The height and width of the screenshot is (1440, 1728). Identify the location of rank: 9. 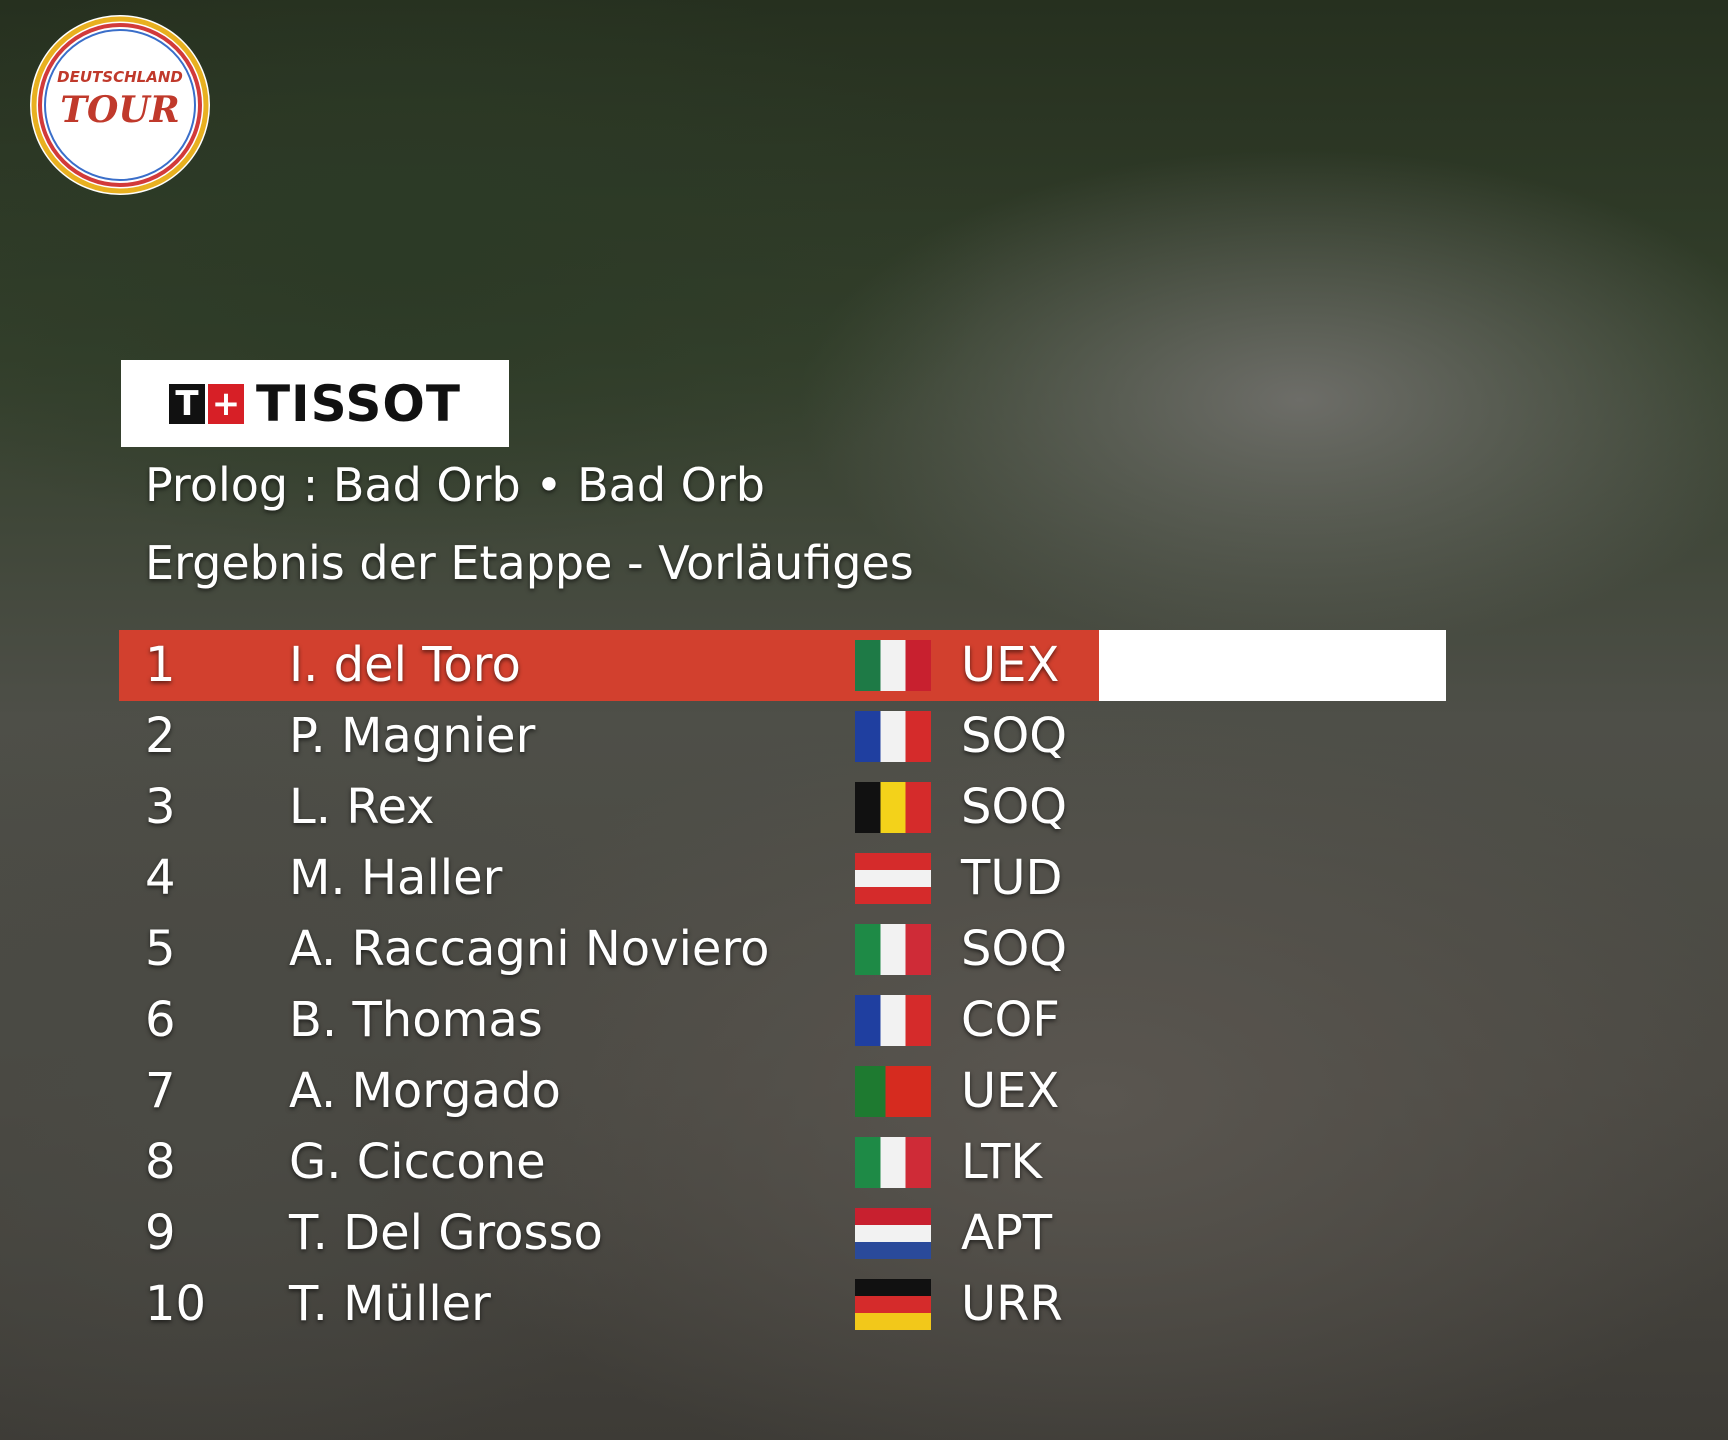
(160, 1233).